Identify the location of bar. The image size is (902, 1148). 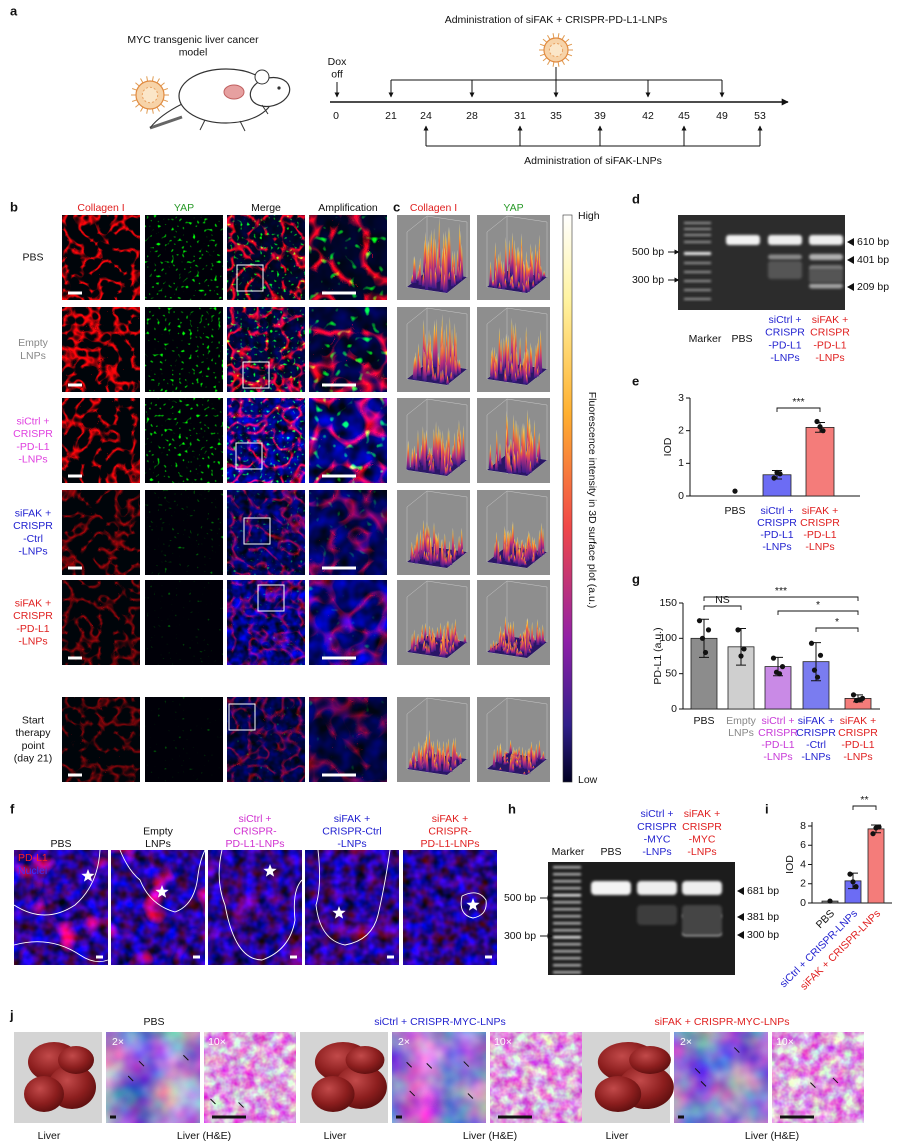
(820, 461).